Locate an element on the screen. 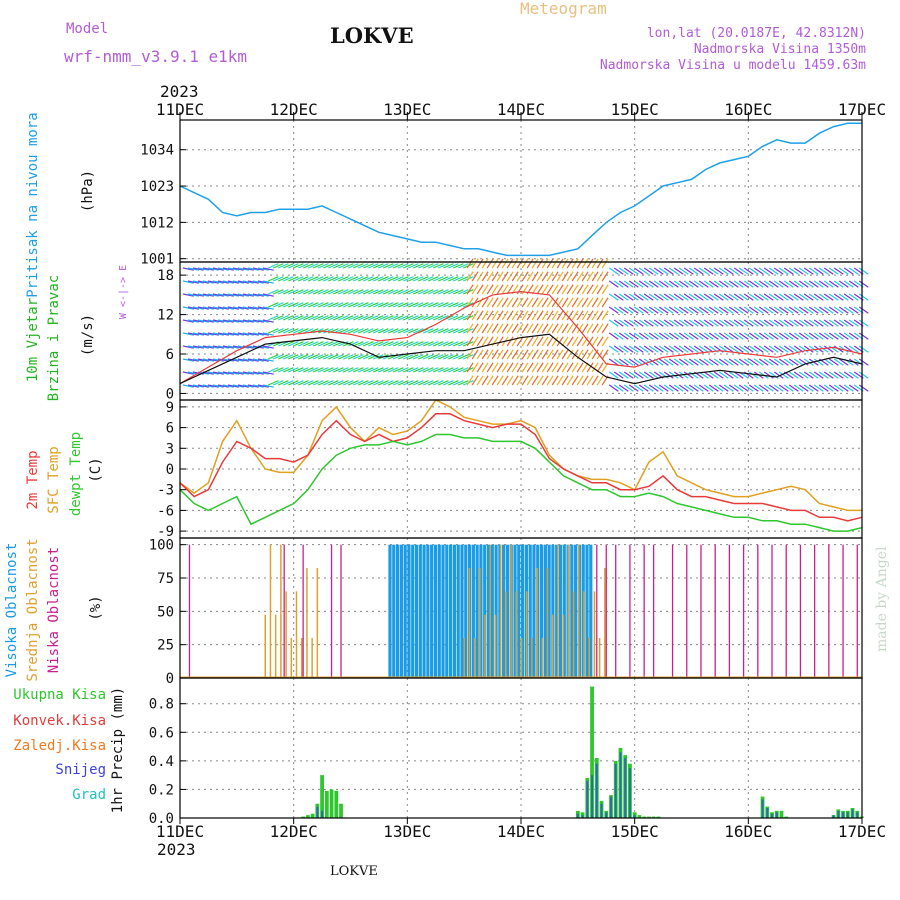  temp2m-line is located at coordinates (521, 467).